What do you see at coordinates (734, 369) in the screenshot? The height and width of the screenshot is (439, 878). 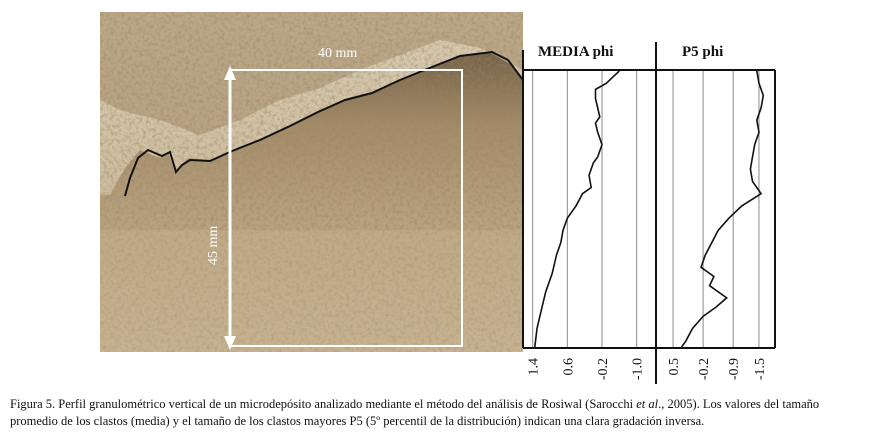 I see `tick-label-p5-2: -0.9` at bounding box center [734, 369].